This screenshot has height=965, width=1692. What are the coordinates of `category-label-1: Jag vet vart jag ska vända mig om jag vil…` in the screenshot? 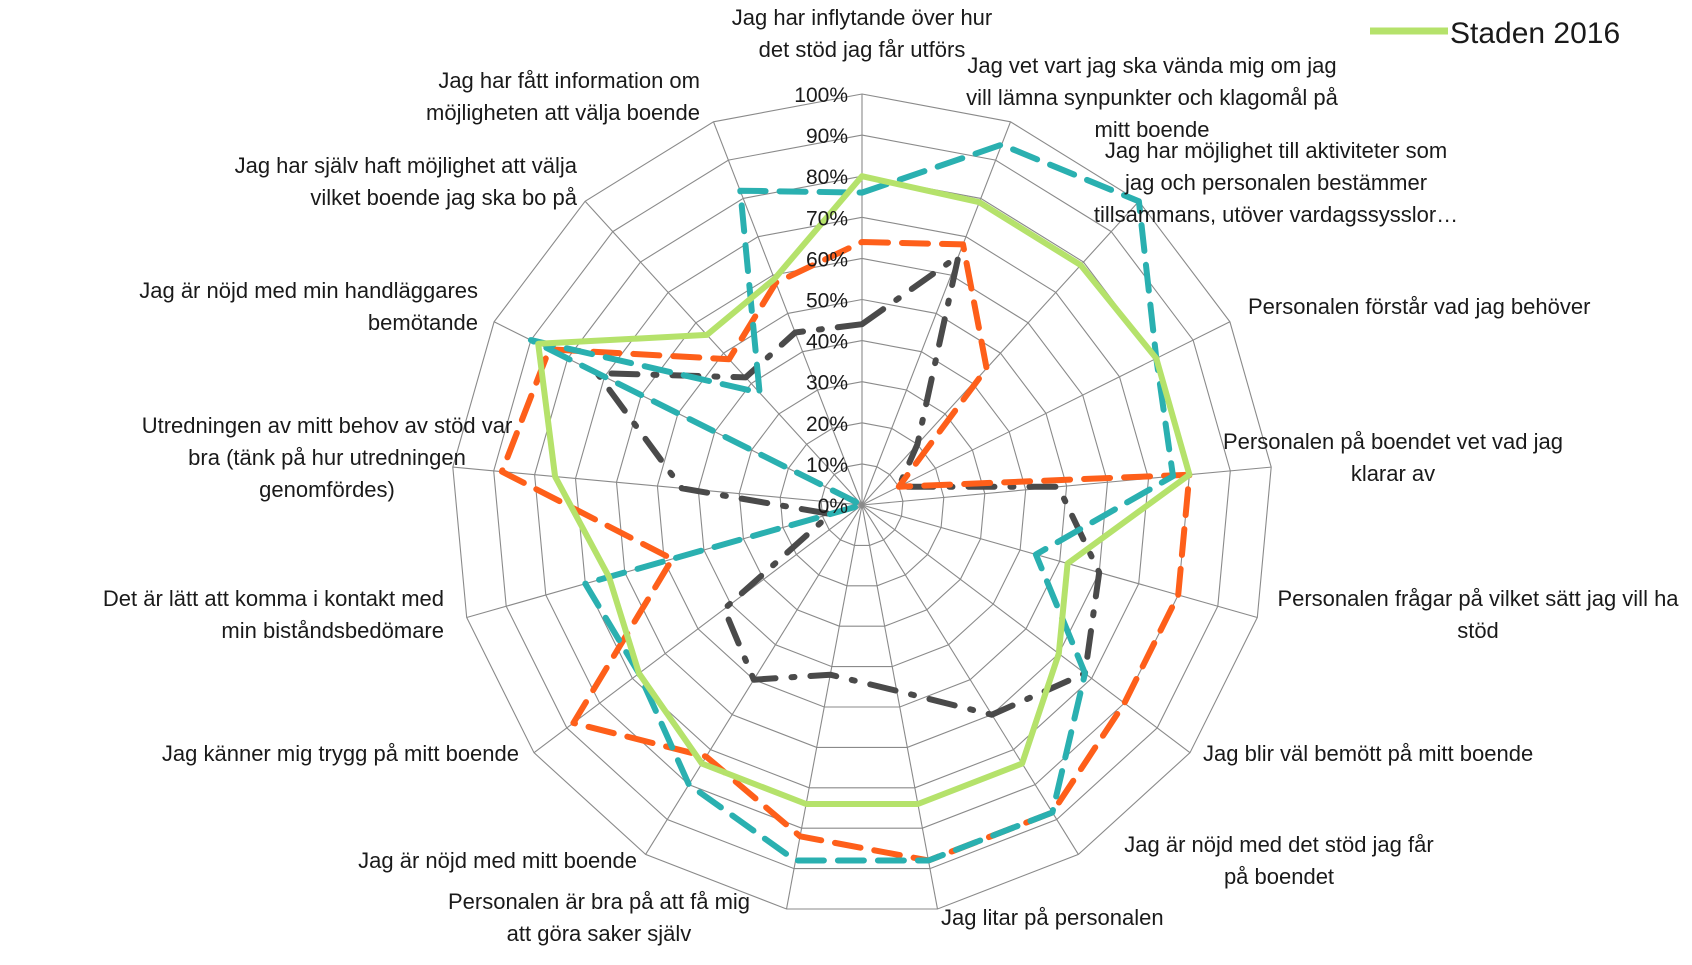 It's located at (1152, 97).